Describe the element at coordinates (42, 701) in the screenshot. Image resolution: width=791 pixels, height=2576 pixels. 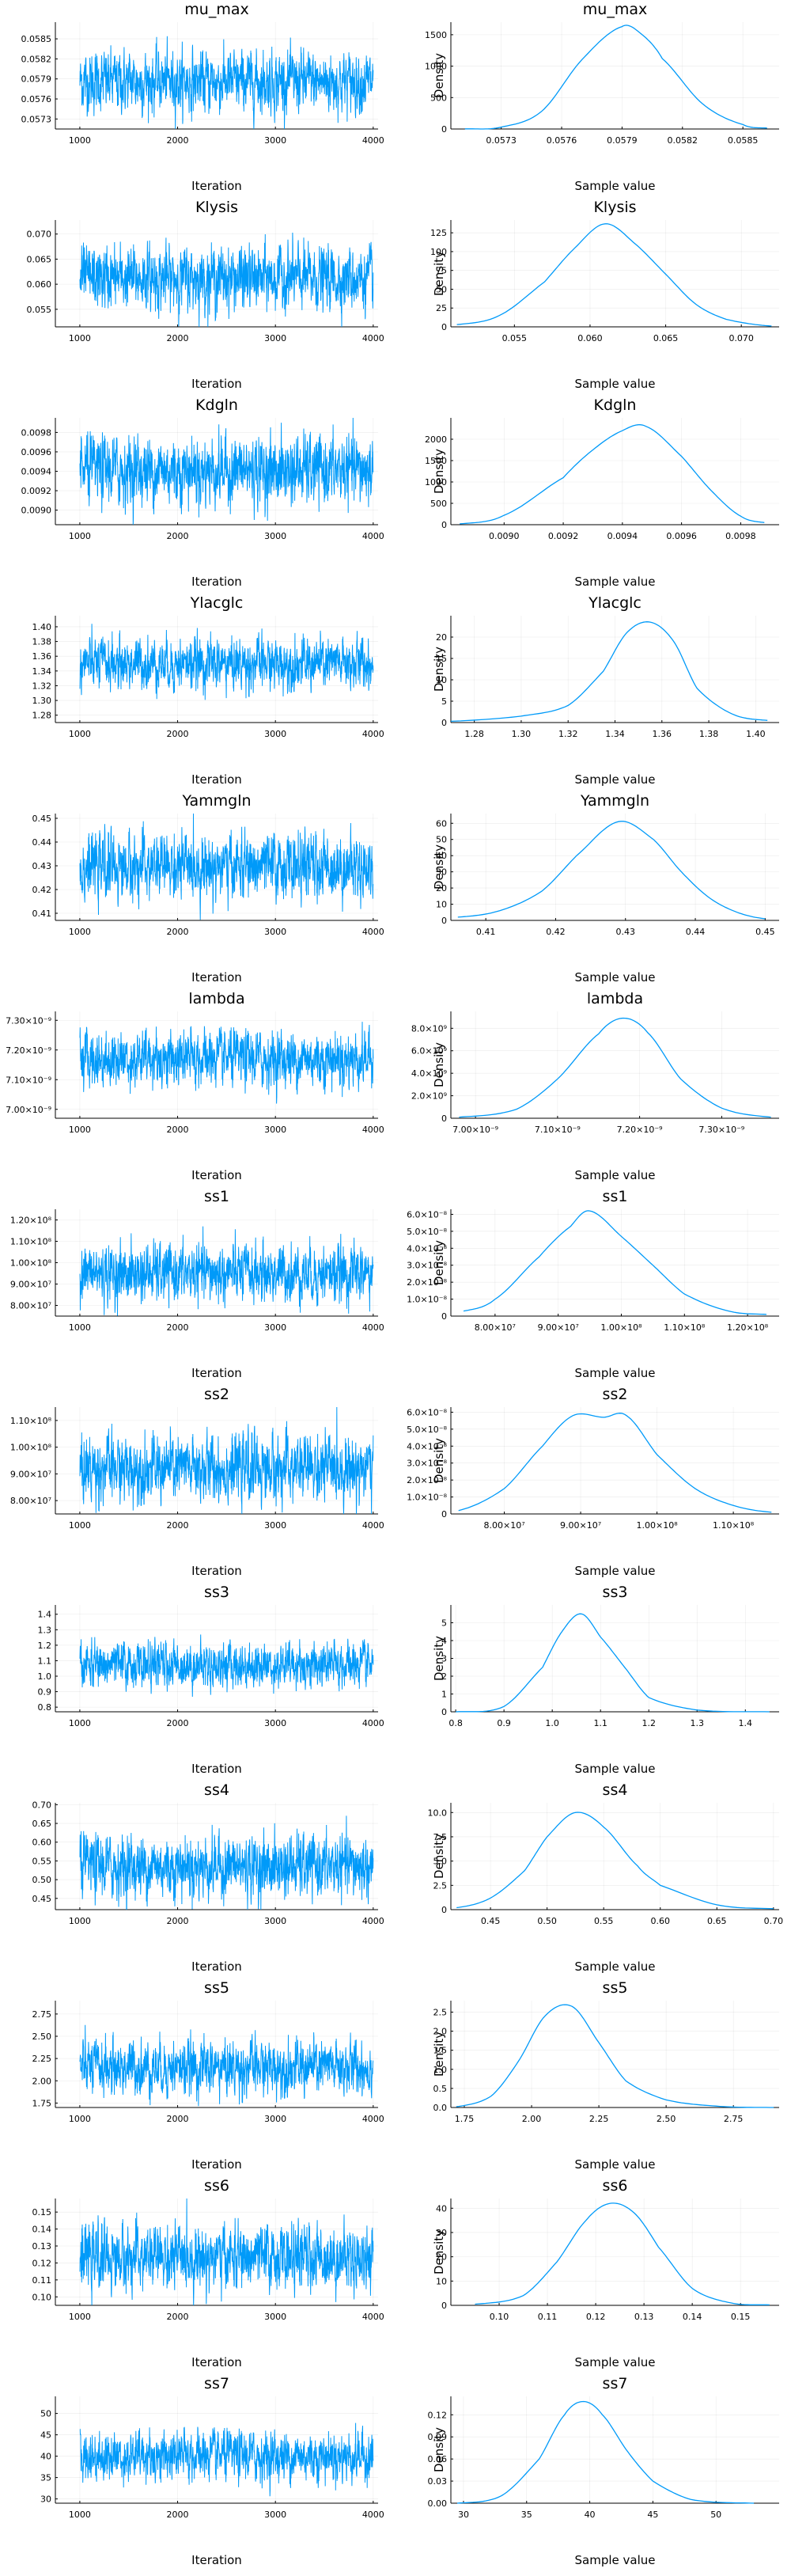
I see `y-tick-label: 1.30` at that location.